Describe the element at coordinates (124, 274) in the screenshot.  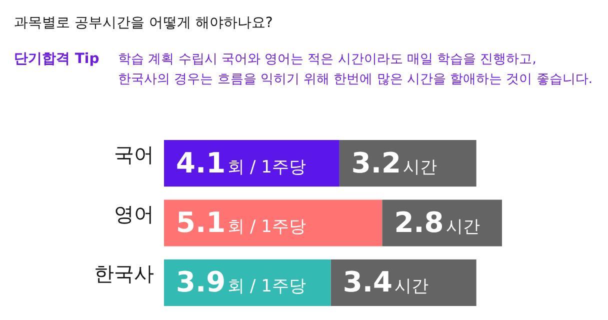
I see `y-tick-label: 한국사` at that location.